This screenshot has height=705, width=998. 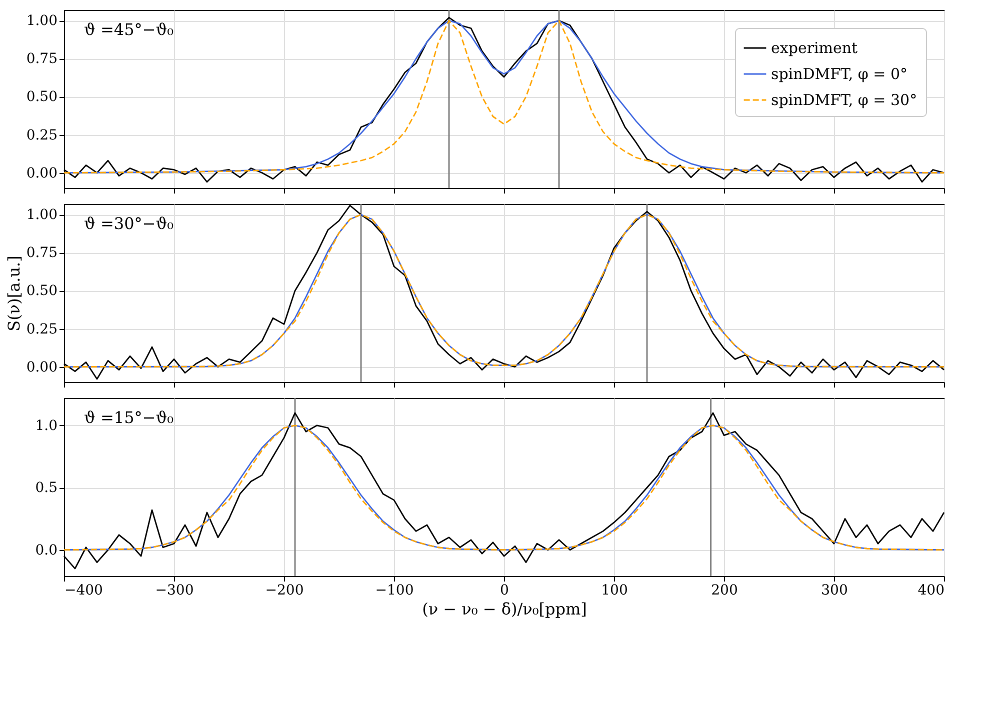 I want to click on x-tick-label: 300, so click(x=834, y=590).